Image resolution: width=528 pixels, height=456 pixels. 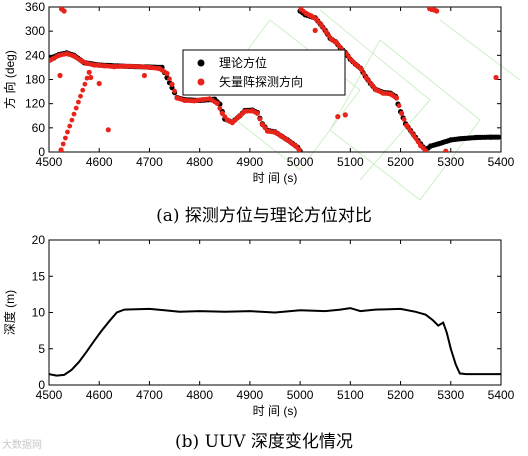 What do you see at coordinates (261, 81) in the screenshot?
I see `legend-label: 矢量阵探测方向` at bounding box center [261, 81].